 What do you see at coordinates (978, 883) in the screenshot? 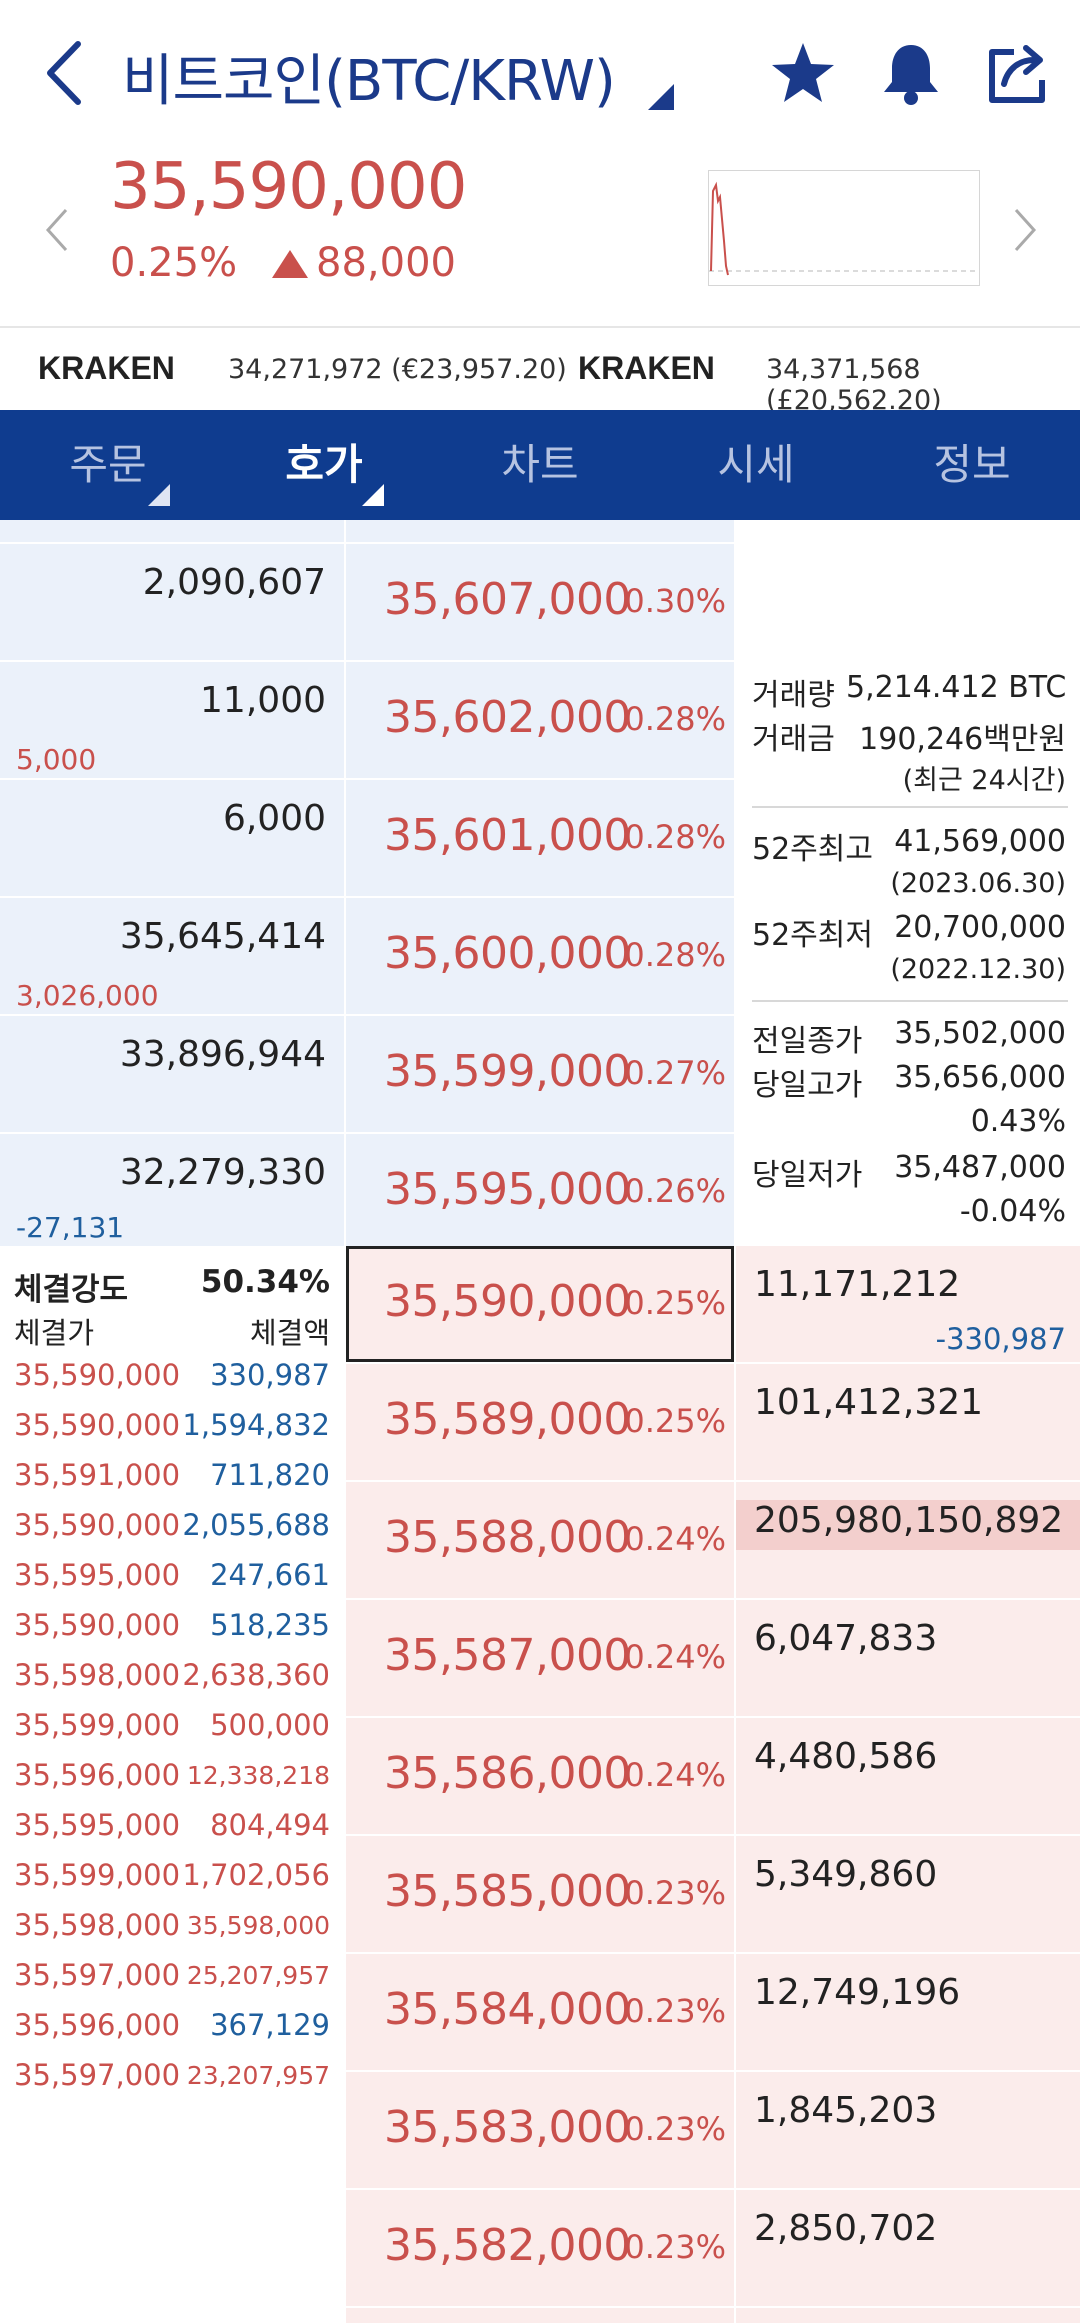
I see `high52-date: (2023.06.30)` at bounding box center [978, 883].